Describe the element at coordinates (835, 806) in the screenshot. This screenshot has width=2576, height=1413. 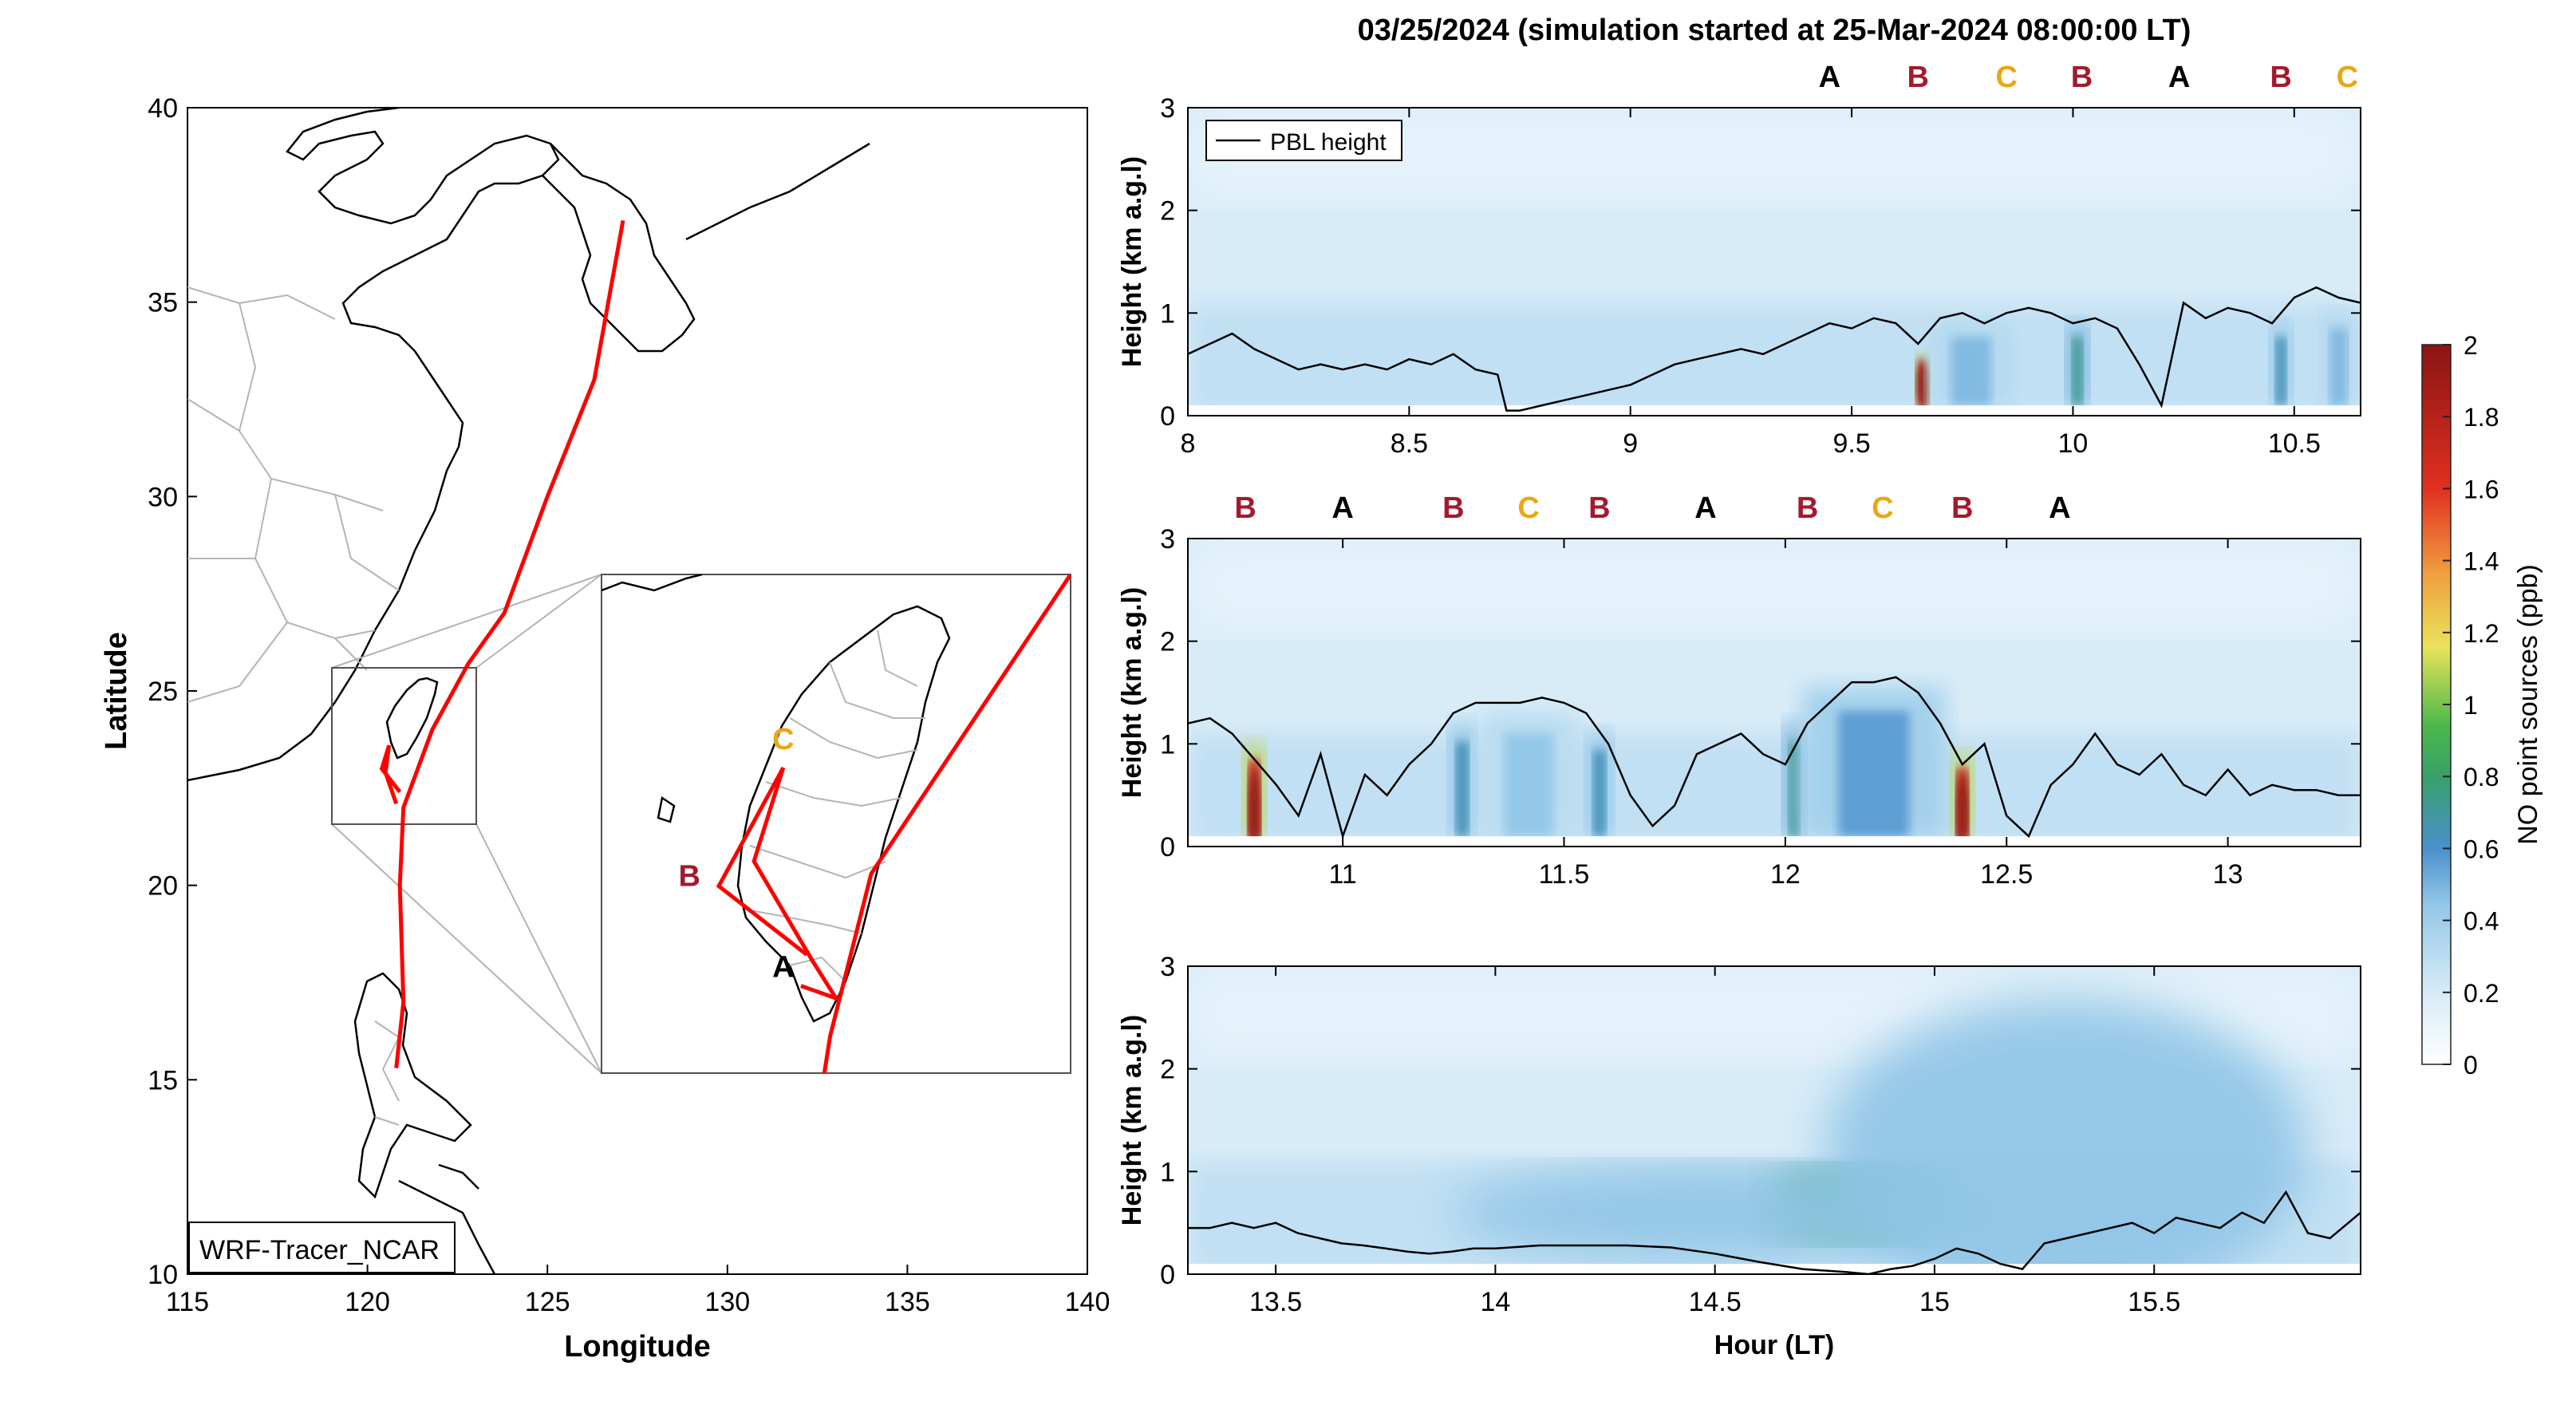
I see `inset-county-boundaries` at that location.